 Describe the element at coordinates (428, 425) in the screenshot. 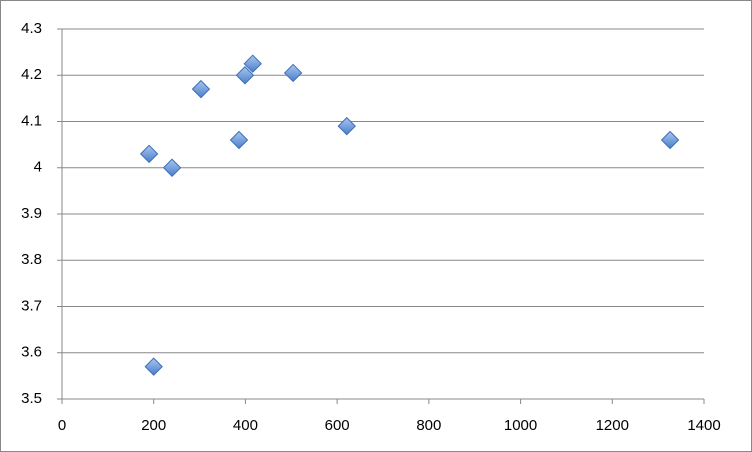

I see `x-tick-label: 800` at that location.